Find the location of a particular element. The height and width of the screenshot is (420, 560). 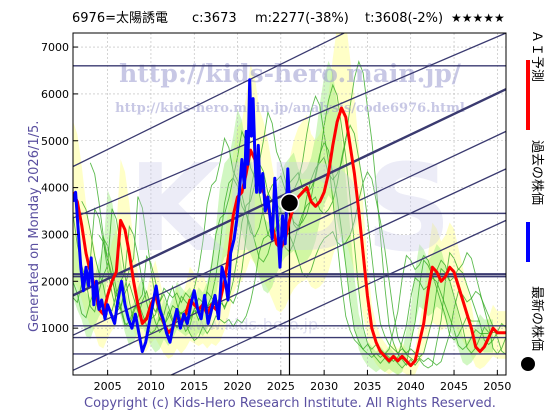

x-tick-label-2040: 2040 is located at coordinates (411, 386).